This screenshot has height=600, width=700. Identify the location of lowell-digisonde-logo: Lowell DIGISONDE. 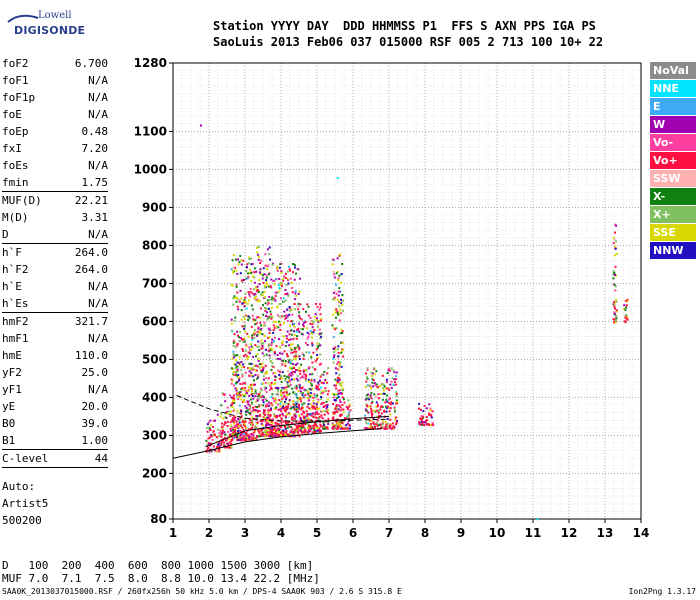
(45, 25).